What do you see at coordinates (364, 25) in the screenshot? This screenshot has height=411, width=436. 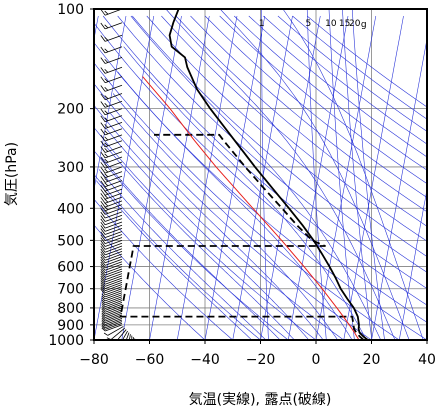 I see `mixing-ratio-unit-label: g` at bounding box center [364, 25].